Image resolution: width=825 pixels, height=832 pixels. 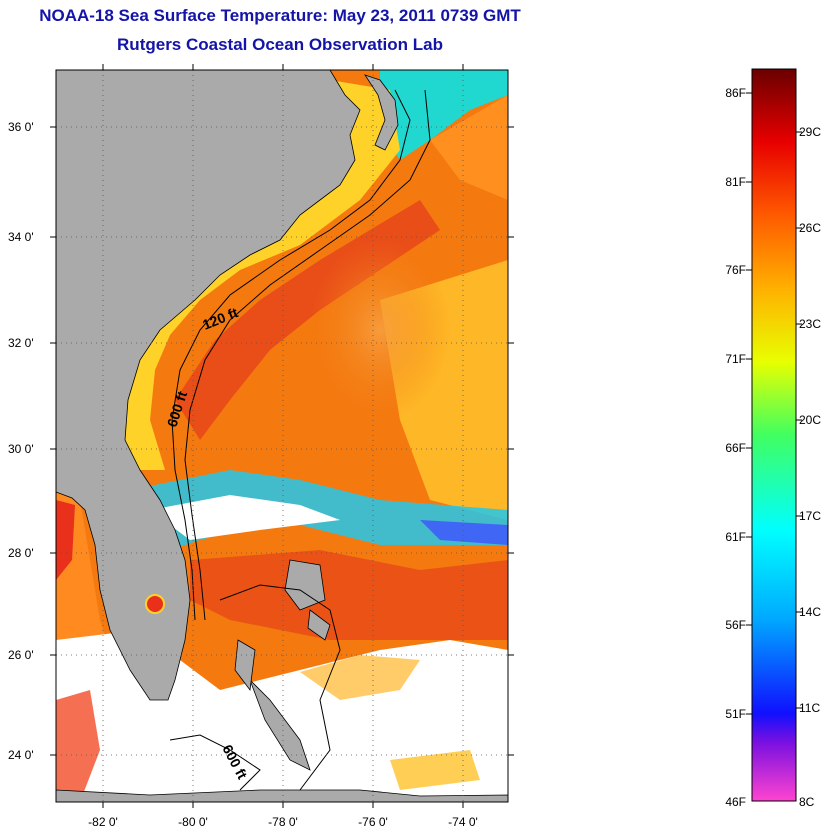 I want to click on lake-okeechobee, so click(x=155, y=604).